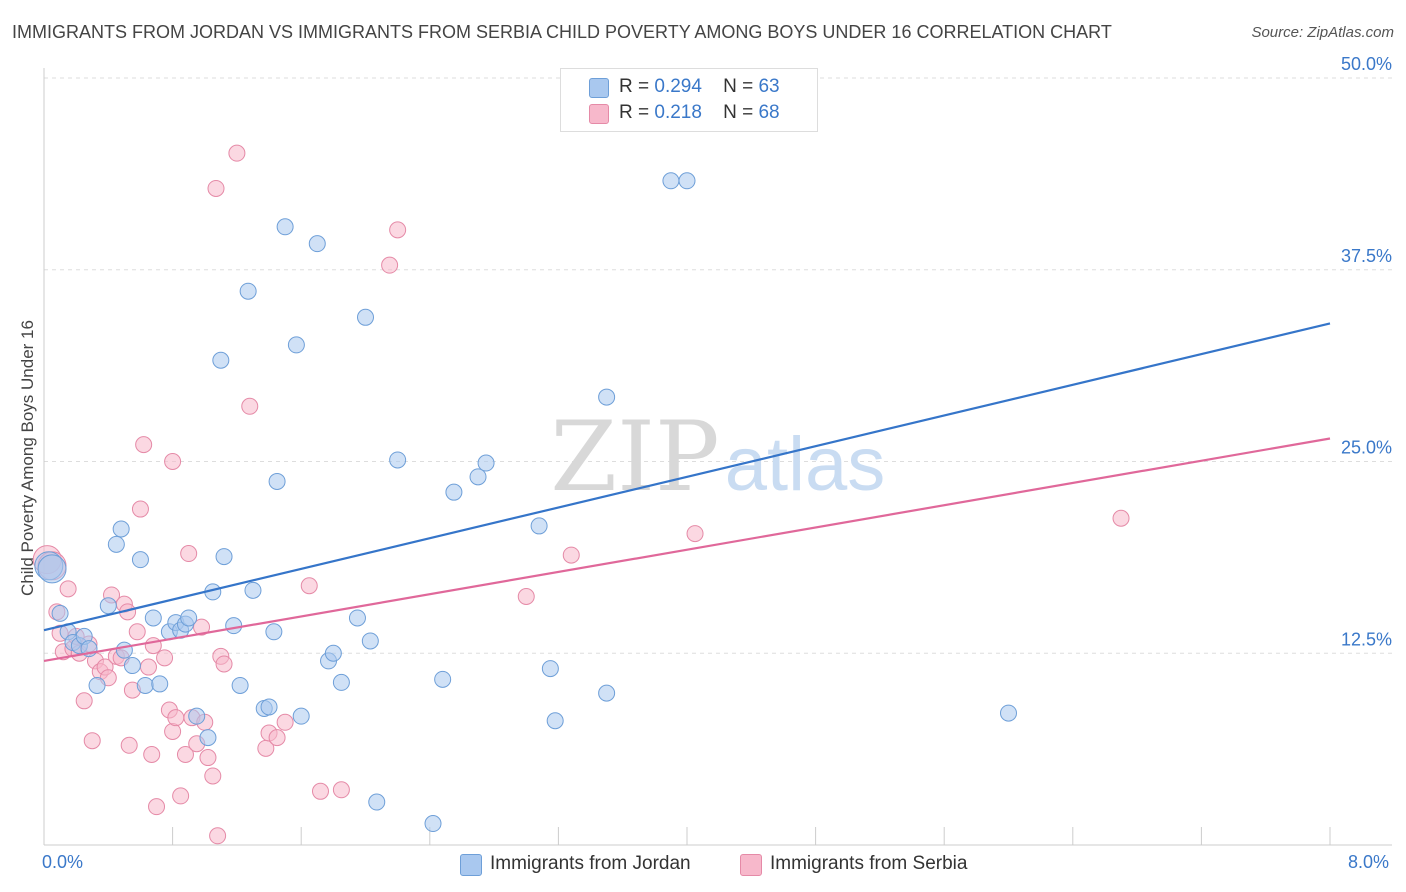 This screenshot has height=892, width=1406. Describe the element at coordinates (590, 863) in the screenshot. I see `jordan-legend-label: Immigrants from Jordan` at that location.